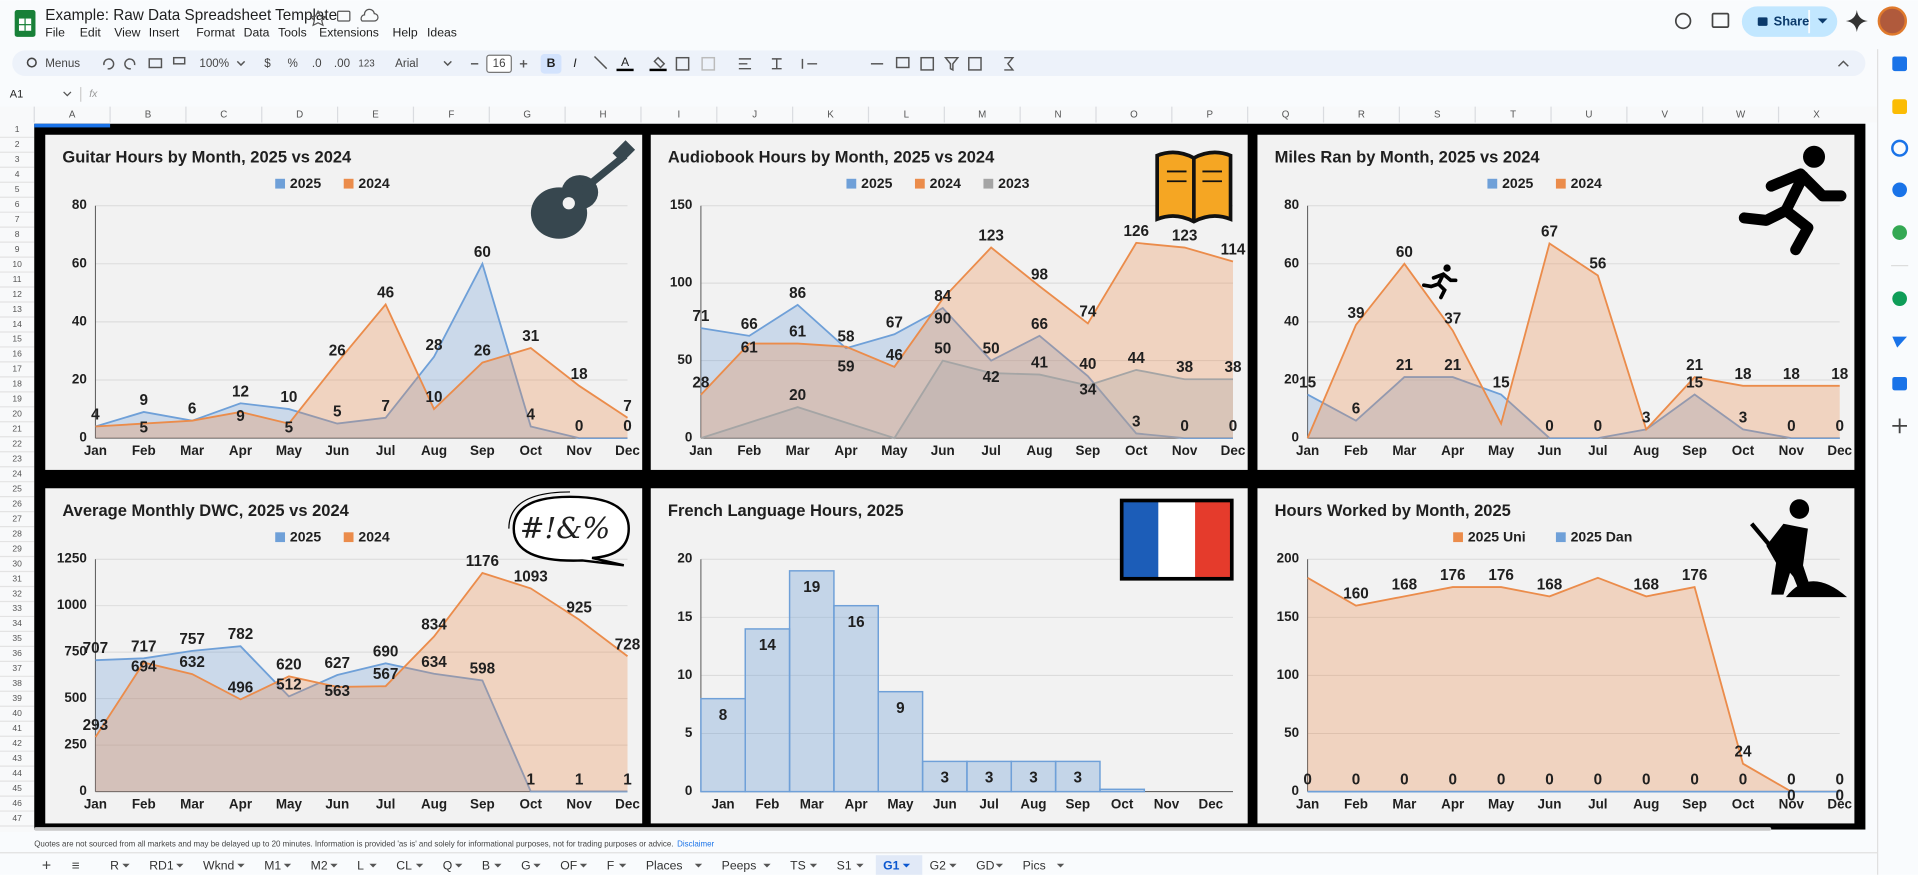  What do you see at coordinates (241, 63) in the screenshot?
I see `zoom-dropdown` at bounding box center [241, 63].